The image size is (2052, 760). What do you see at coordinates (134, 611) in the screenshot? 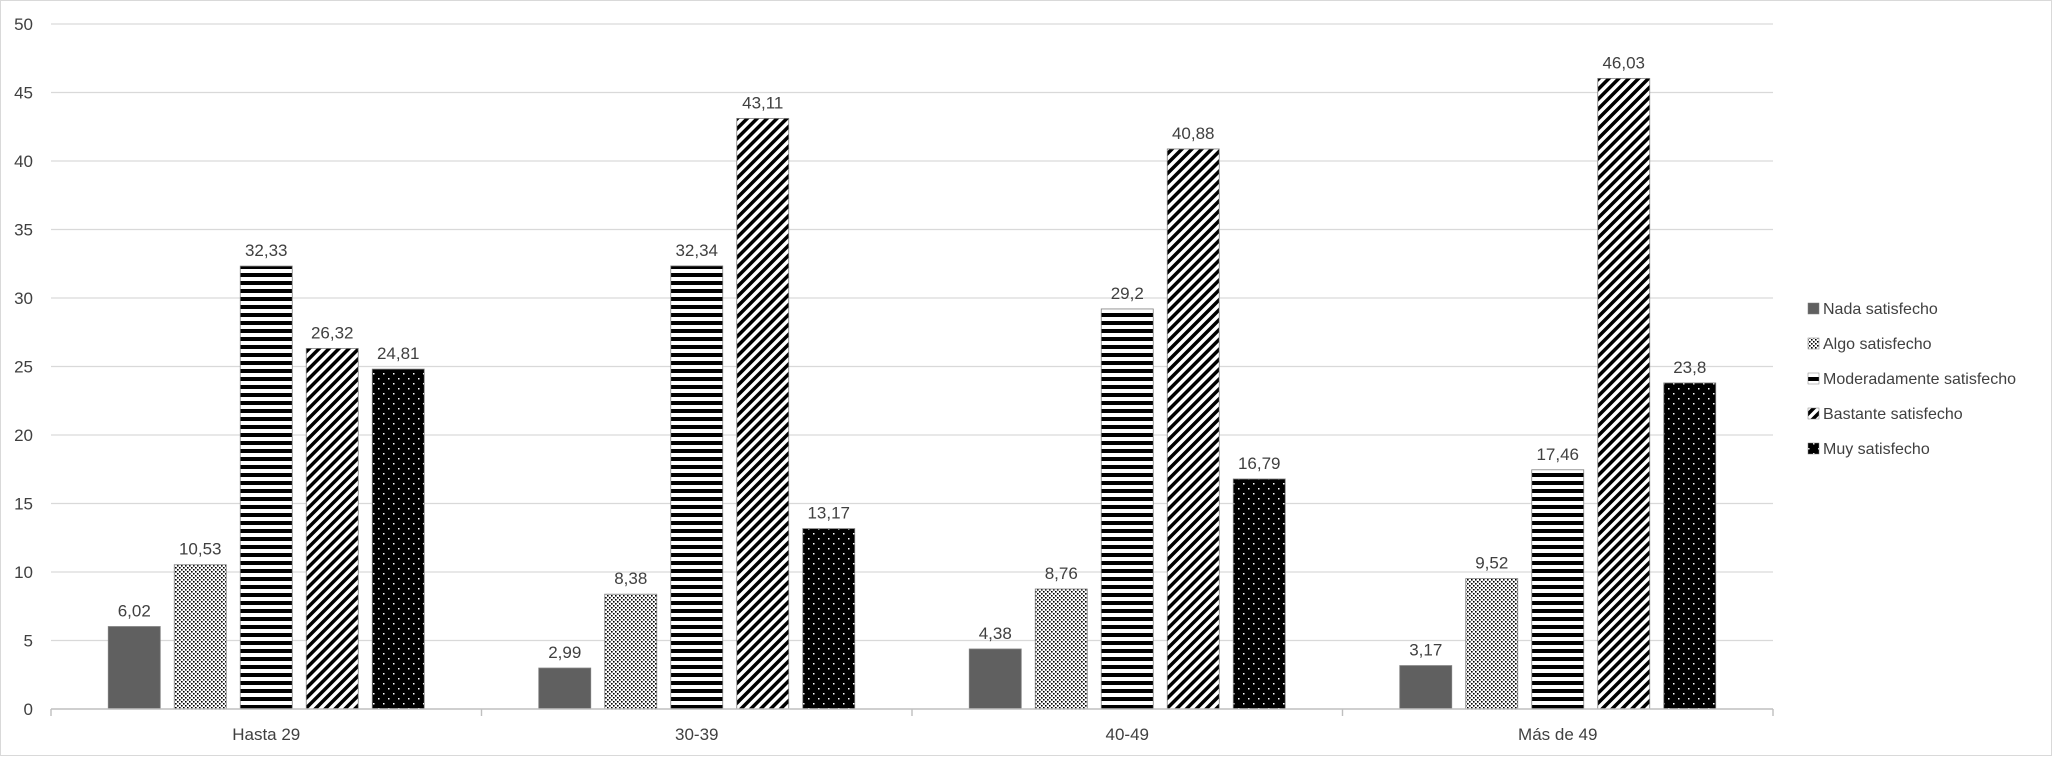
I see `data-label: 6,02` at bounding box center [134, 611].